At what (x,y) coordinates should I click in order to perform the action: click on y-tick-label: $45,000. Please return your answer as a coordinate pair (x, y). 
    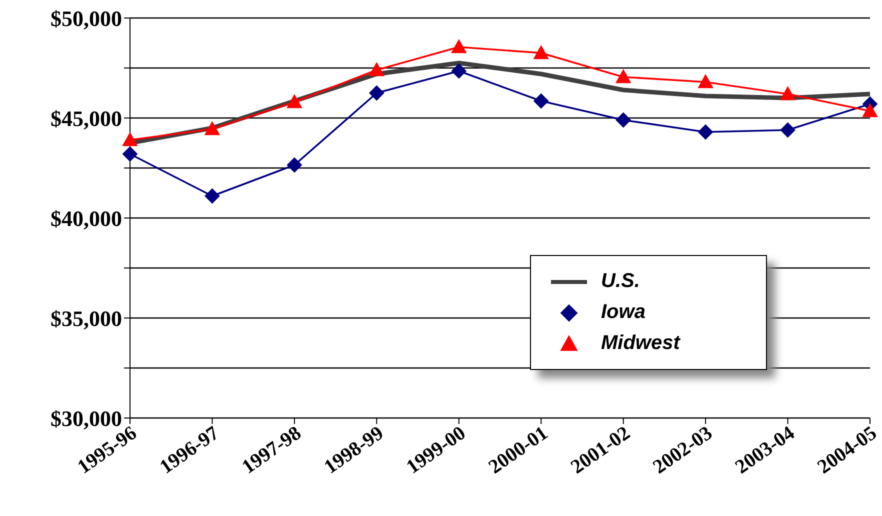
    Looking at the image, I should click on (86, 118).